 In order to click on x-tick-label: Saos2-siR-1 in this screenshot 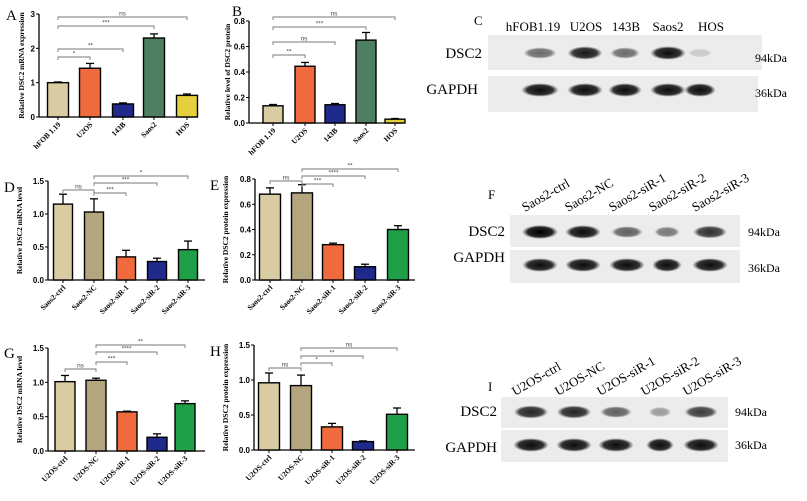, I will do `click(114, 299)`.